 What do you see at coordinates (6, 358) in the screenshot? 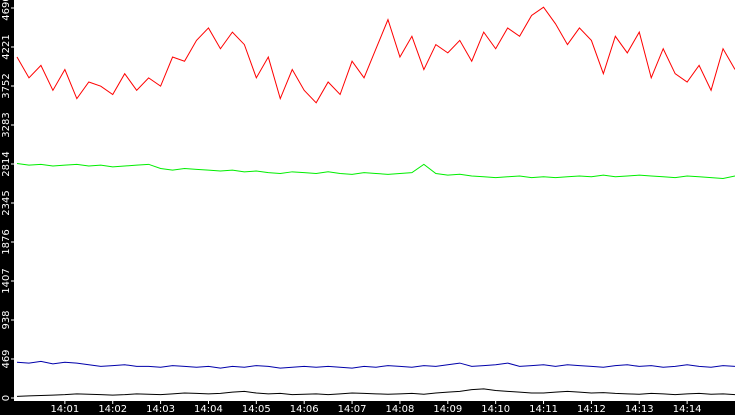
I see `y-tick-label: 469` at bounding box center [6, 358].